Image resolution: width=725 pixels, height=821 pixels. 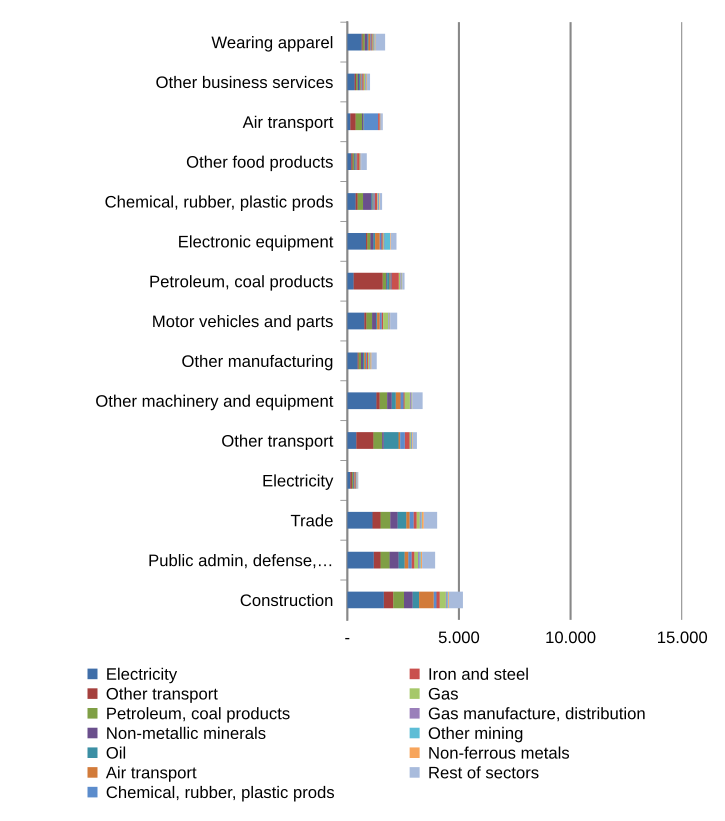 What do you see at coordinates (257, 362) in the screenshot?
I see `y-tick-label: Other manufacturing` at bounding box center [257, 362].